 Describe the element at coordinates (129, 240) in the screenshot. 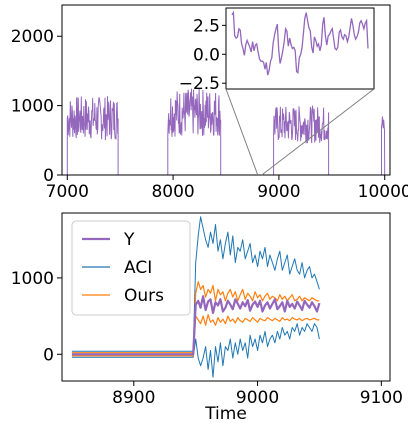

I see `legend-label: Y` at that location.